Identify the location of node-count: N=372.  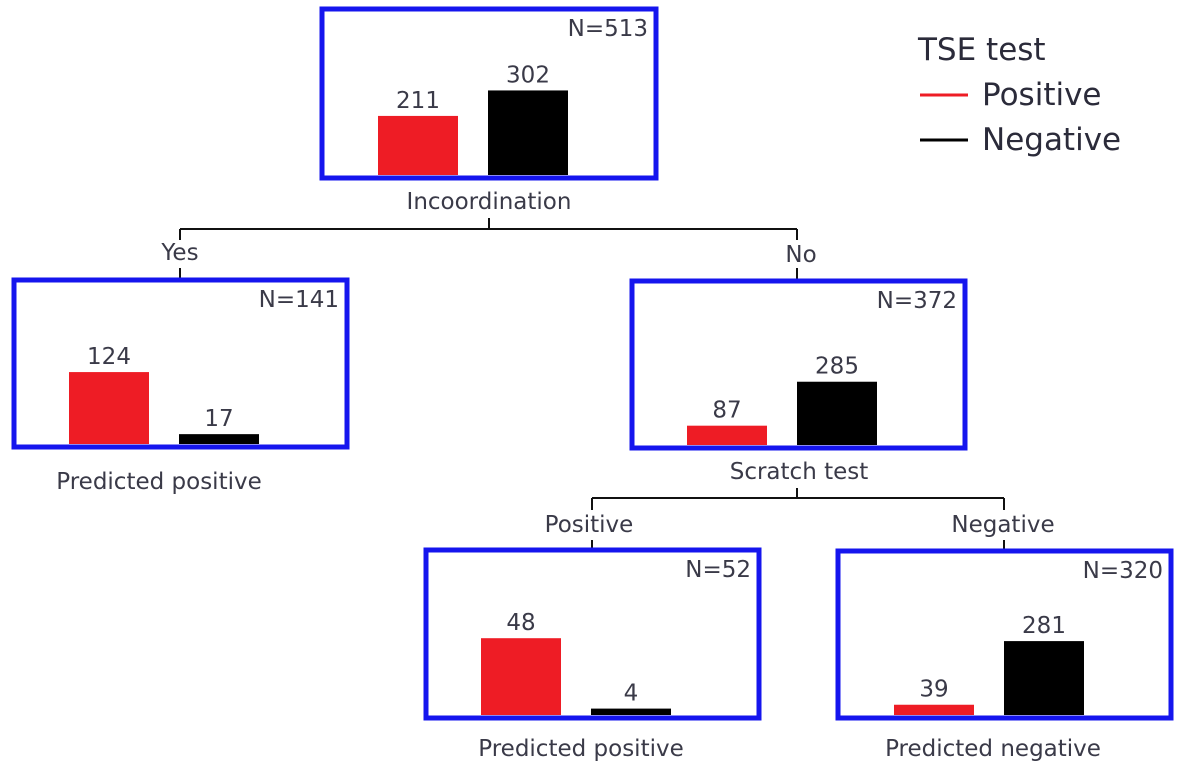
(917, 301).